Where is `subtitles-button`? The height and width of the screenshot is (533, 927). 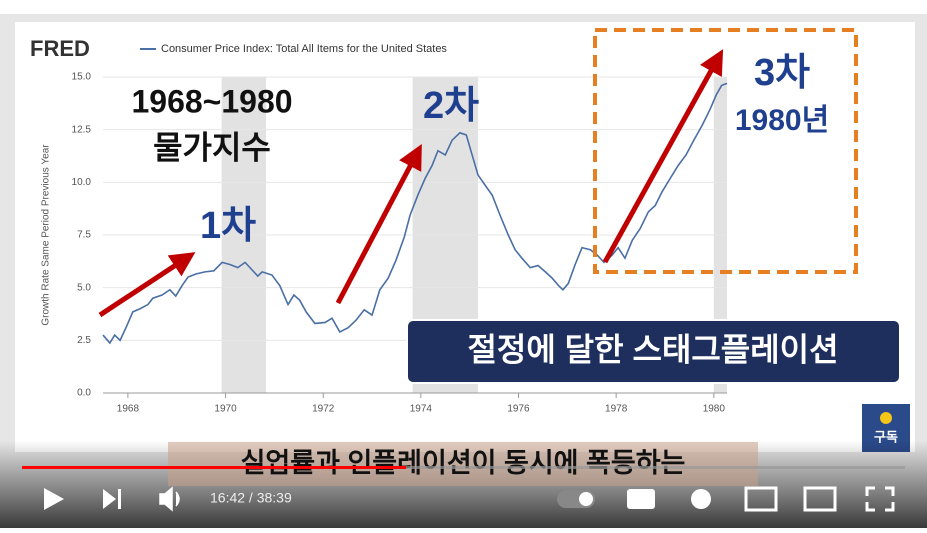
subtitles-button is located at coordinates (641, 499).